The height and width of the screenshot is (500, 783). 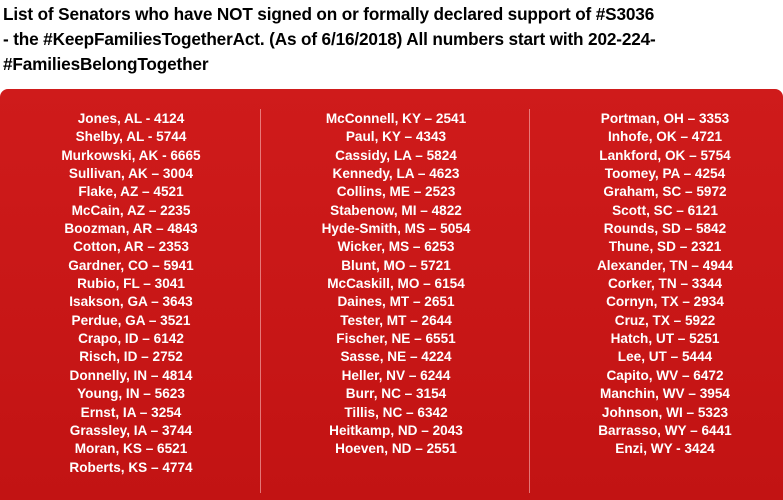 What do you see at coordinates (131, 210) in the screenshot?
I see `senator-entry: McCain, AZ – 2235` at bounding box center [131, 210].